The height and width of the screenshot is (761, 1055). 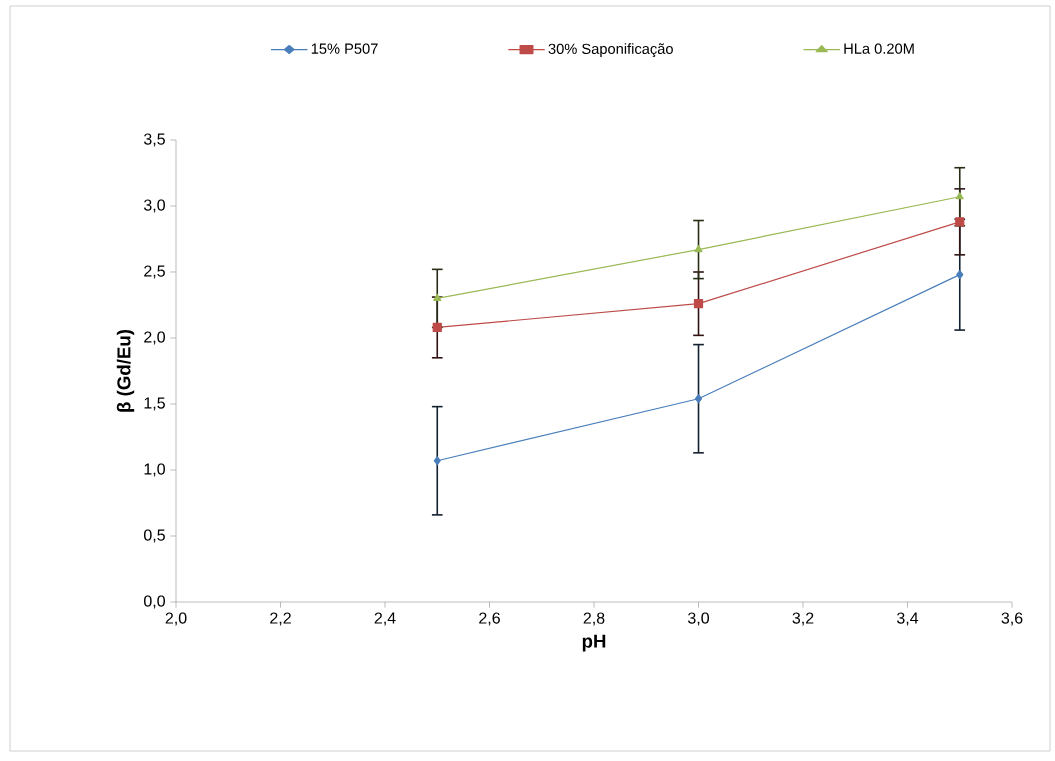 What do you see at coordinates (125, 370) in the screenshot?
I see `y-axis-title: β (Gd/Eu)` at bounding box center [125, 370].